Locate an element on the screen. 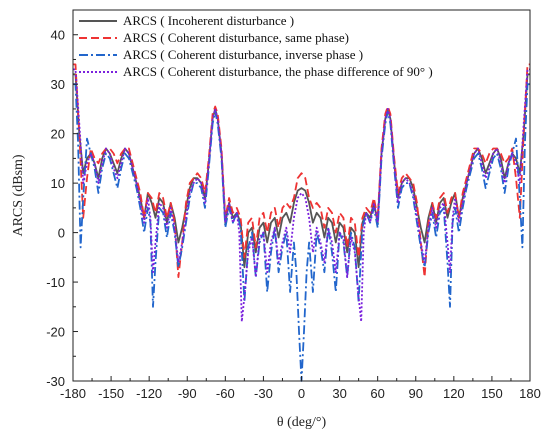 This screenshot has width=550, height=436. x-tick-label: 60 is located at coordinates (377, 393).